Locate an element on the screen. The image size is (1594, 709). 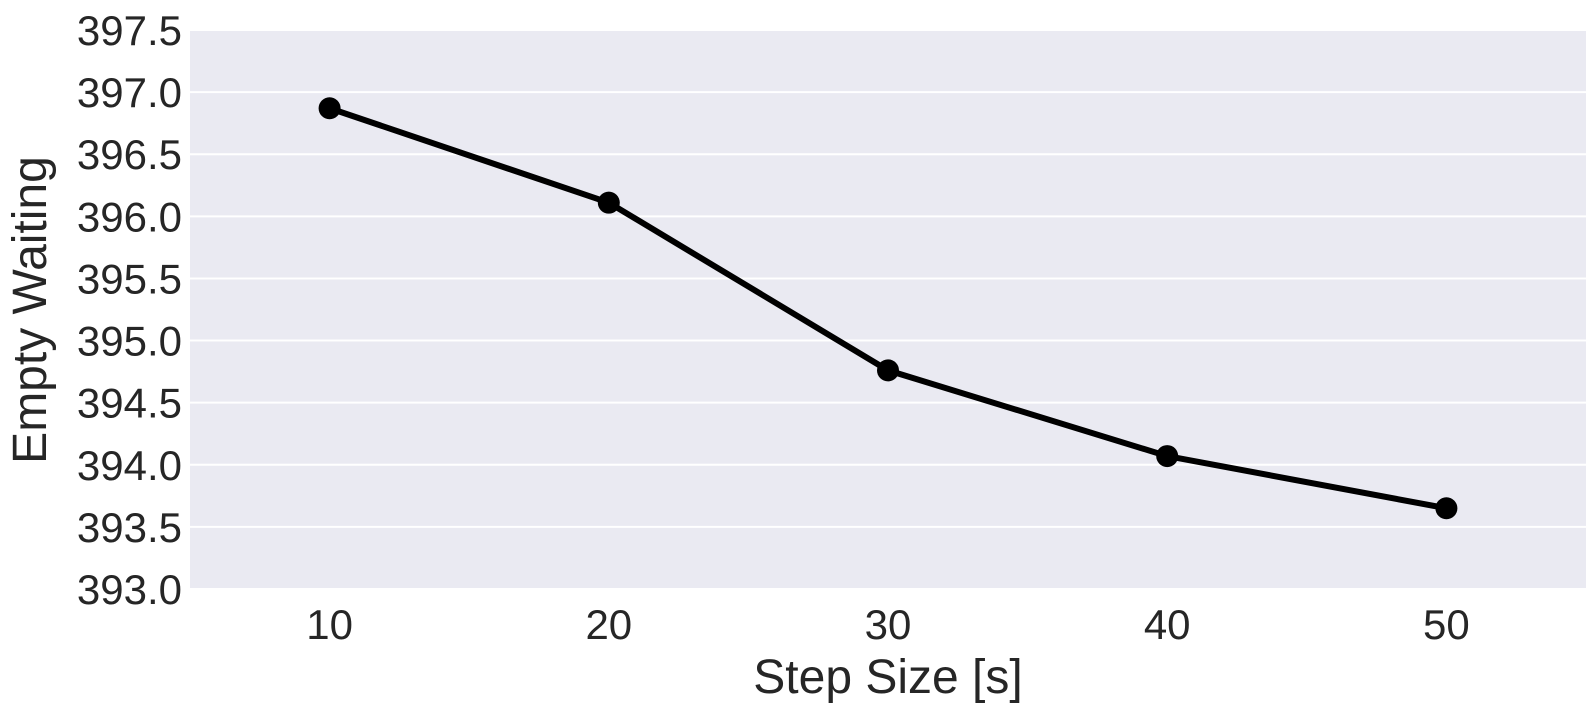
y-tick-label: 396.0 is located at coordinates (129, 216).